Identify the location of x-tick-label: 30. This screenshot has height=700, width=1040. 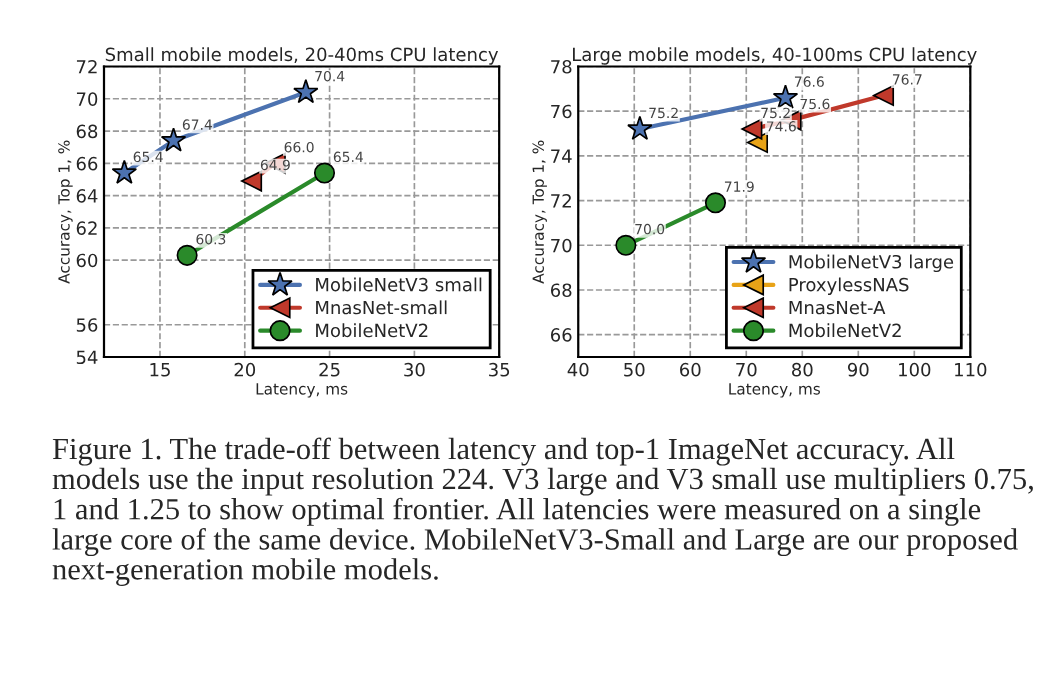
(414, 369).